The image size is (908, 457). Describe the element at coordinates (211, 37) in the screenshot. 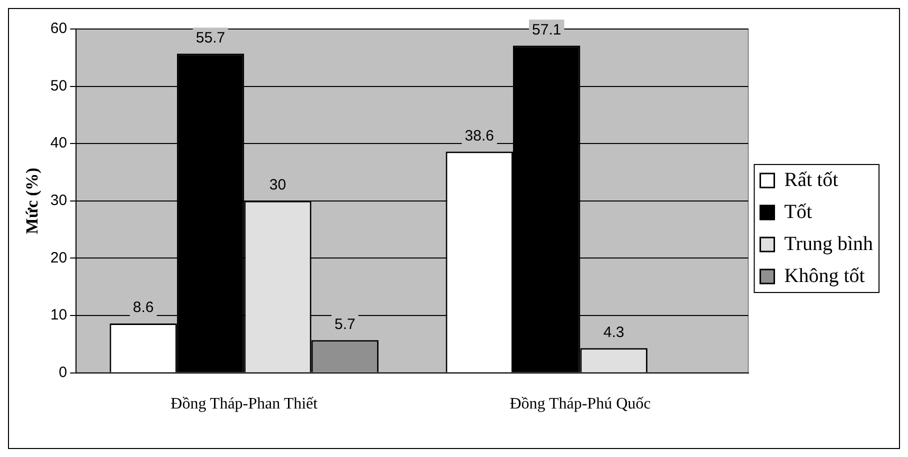

I see `data-label: 55.7` at that location.